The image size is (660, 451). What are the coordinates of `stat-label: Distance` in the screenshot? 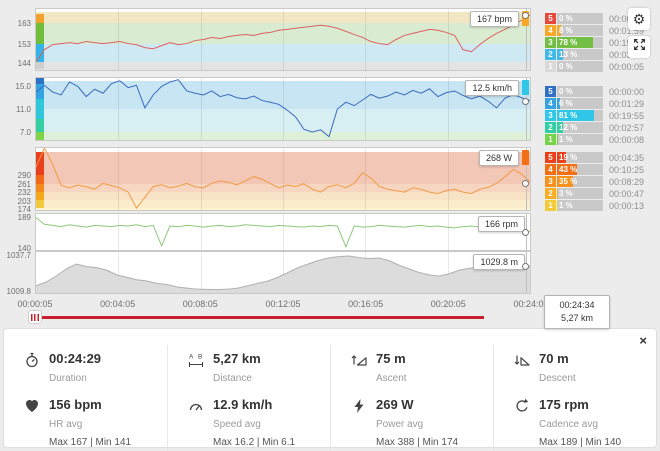 It's located at (232, 378).